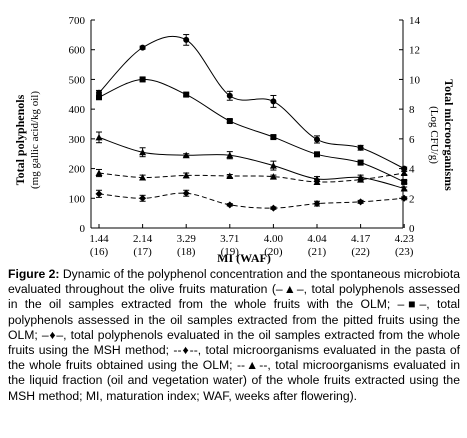 The width and height of the screenshot is (467, 438). Describe the element at coordinates (142, 252) in the screenshot. I see `x-tick-sublabel: (17)` at that location.